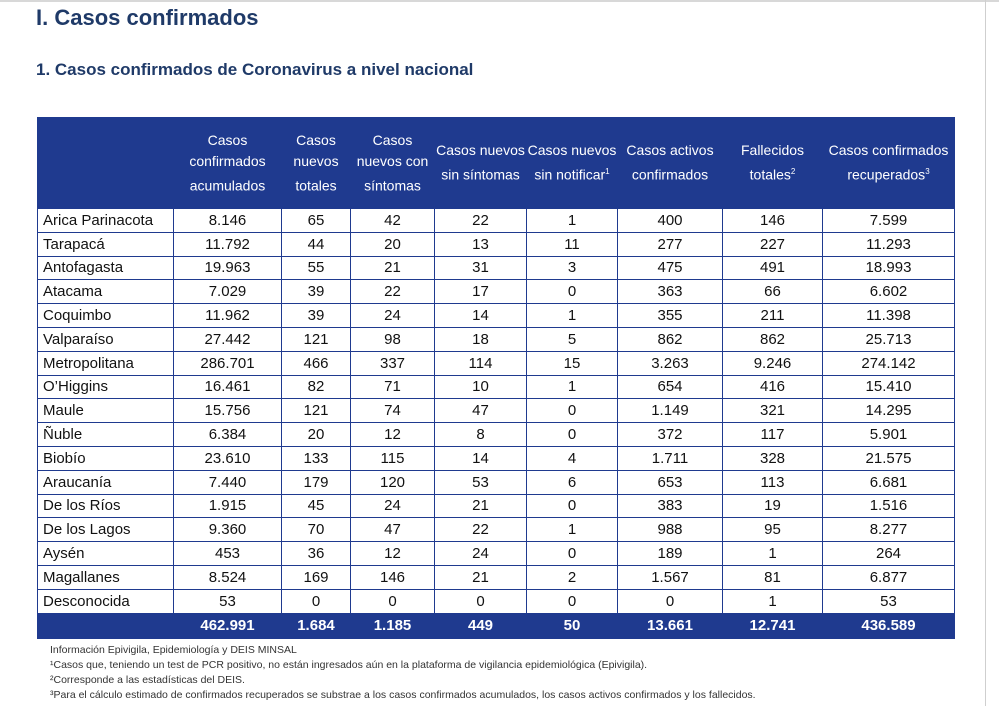  What do you see at coordinates (392, 220) in the screenshot?
I see `value-cell: 42` at bounding box center [392, 220].